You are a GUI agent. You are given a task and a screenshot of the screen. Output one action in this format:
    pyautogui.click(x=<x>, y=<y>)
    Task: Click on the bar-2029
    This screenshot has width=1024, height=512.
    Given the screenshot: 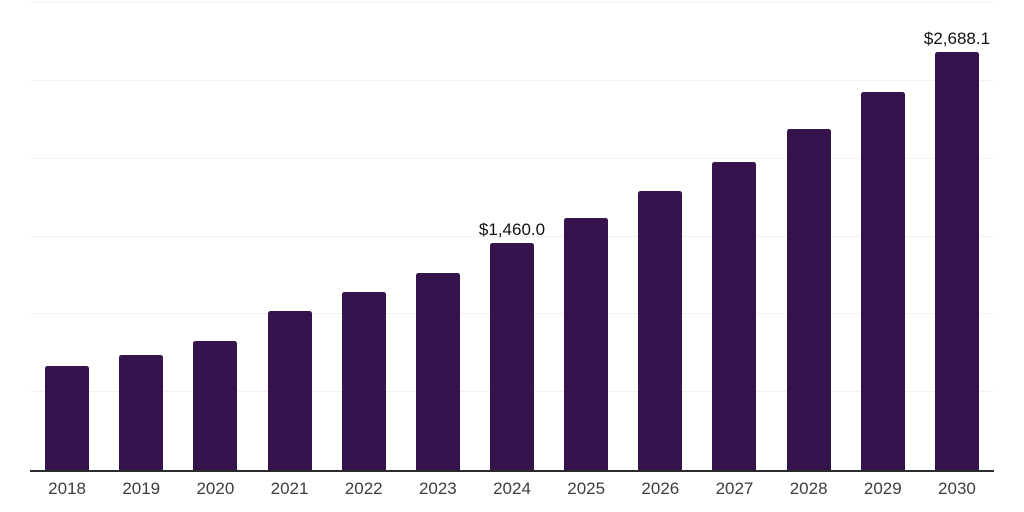 What is the action you would take?
    pyautogui.click(x=882, y=281)
    